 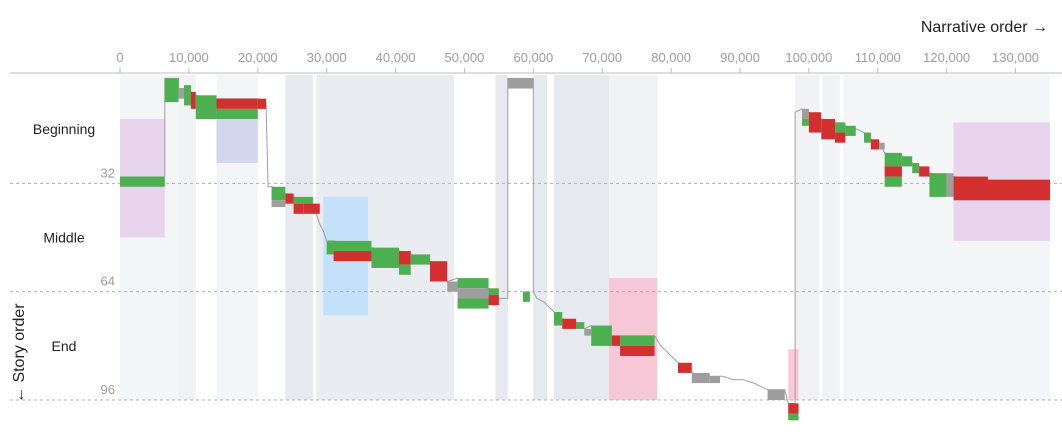 What do you see at coordinates (740, 57) in the screenshot?
I see `x-tick-label: 90,000` at bounding box center [740, 57].